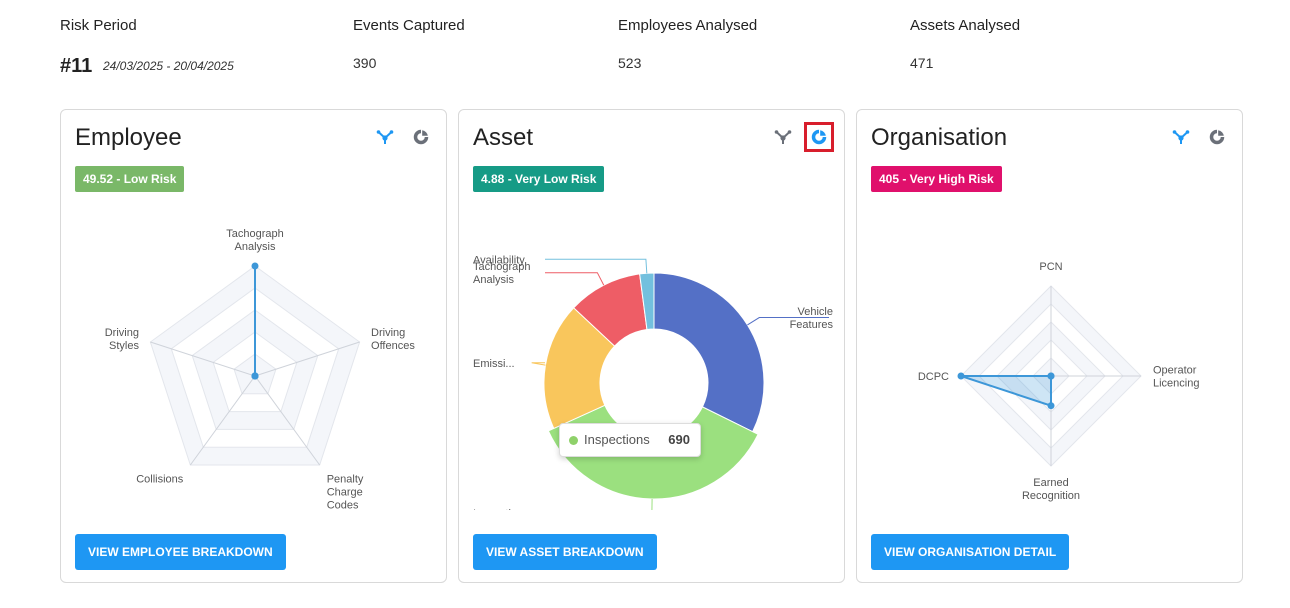 The height and width of the screenshot is (608, 1290). I want to click on card-title: Organisation, so click(939, 137).